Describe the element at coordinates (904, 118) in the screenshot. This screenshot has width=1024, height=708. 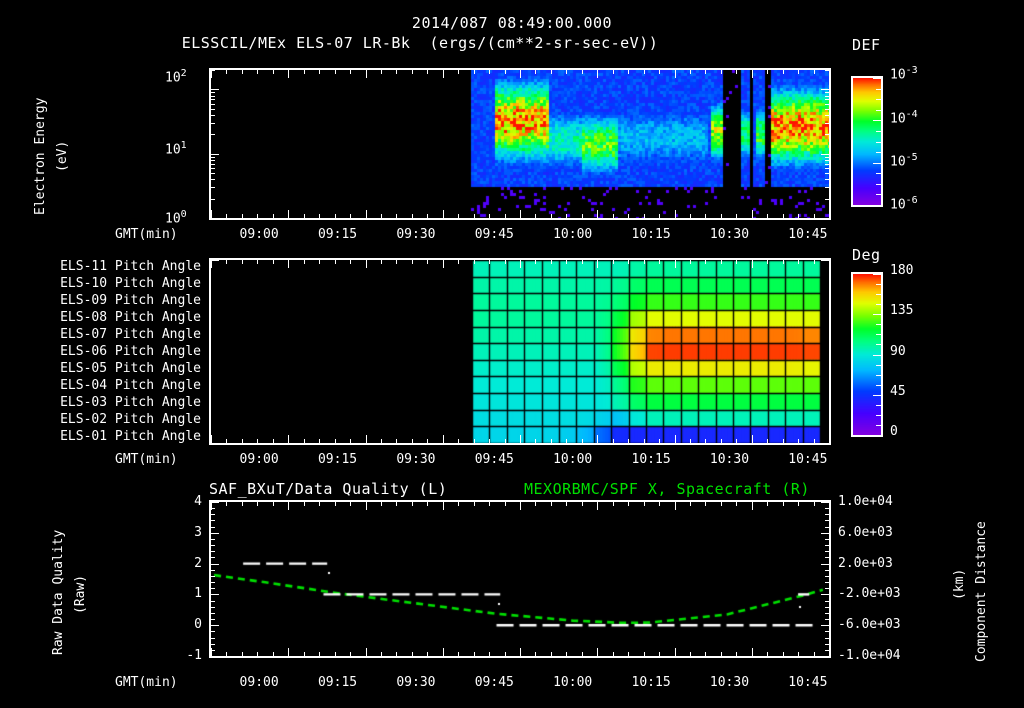
I see `panel1-colorbar-label-4: 10⁻⁴` at that location.